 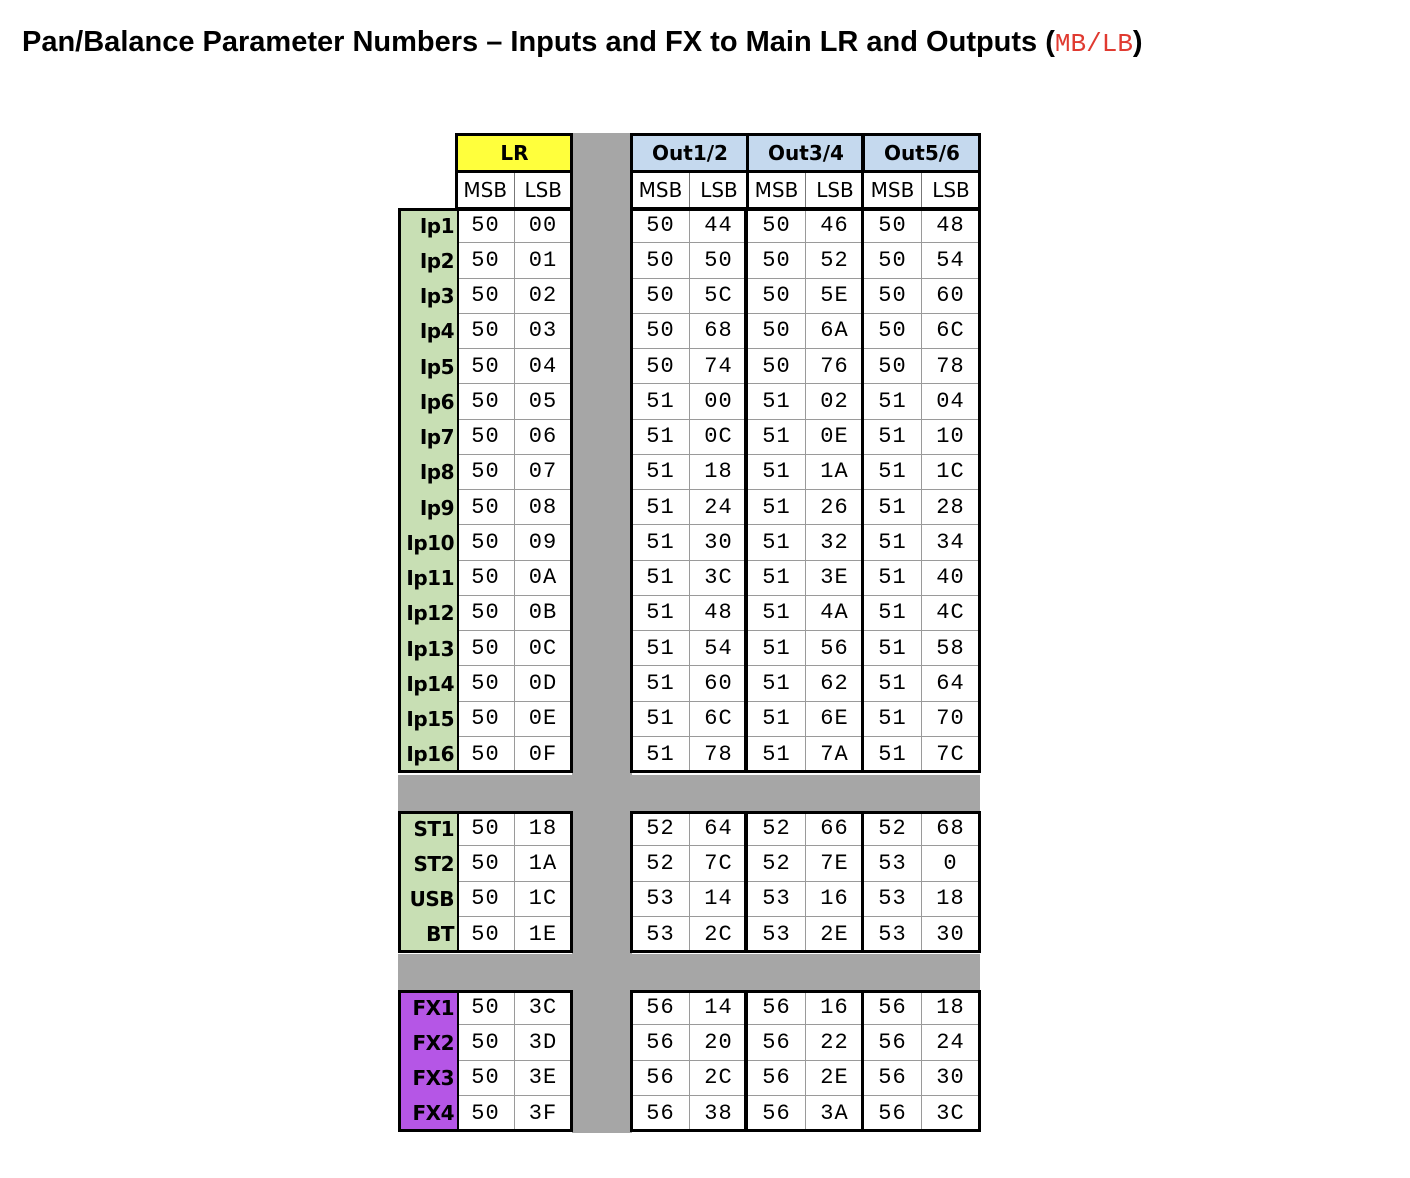 What do you see at coordinates (661, 829) in the screenshot?
I see `value-cell: 52` at bounding box center [661, 829].